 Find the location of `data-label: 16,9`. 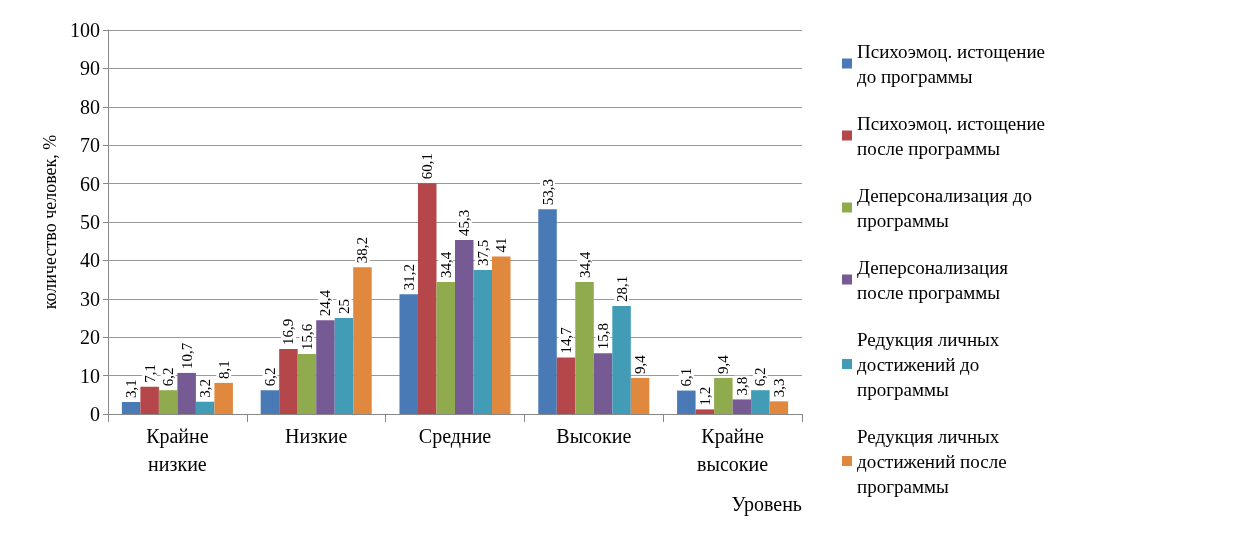

data-label: 16,9 is located at coordinates (288, 332).